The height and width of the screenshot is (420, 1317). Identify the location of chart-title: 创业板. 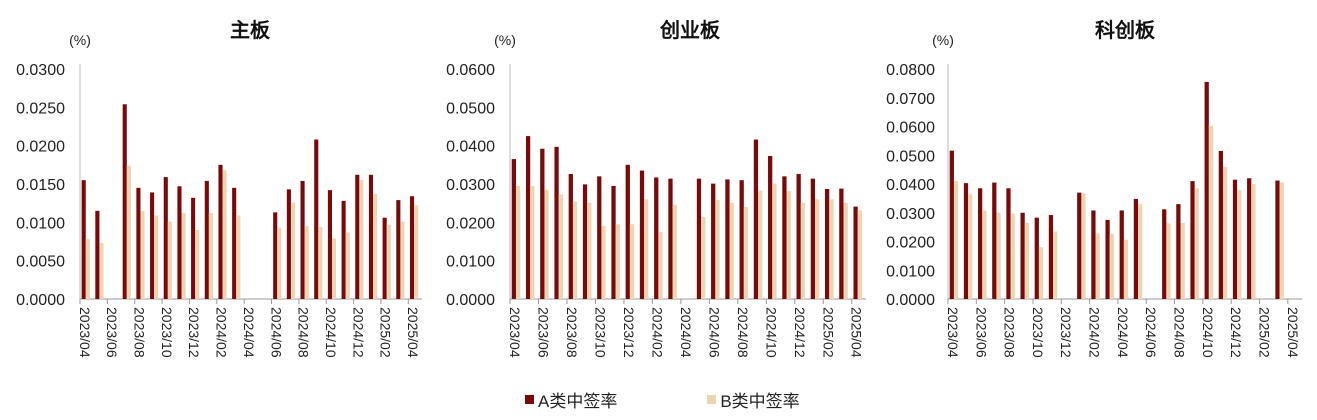
(690, 30).